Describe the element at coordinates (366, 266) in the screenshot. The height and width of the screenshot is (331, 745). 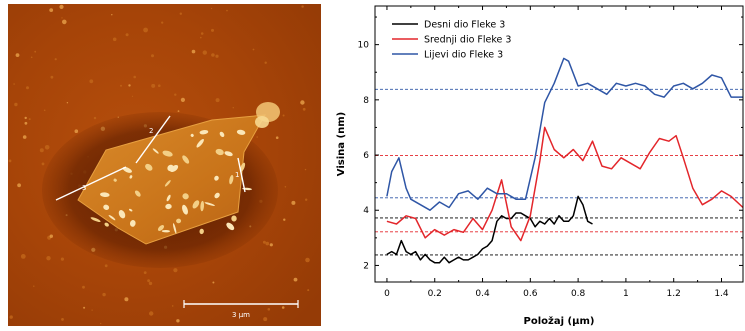
I see `y-tick-label: 2` at that location.